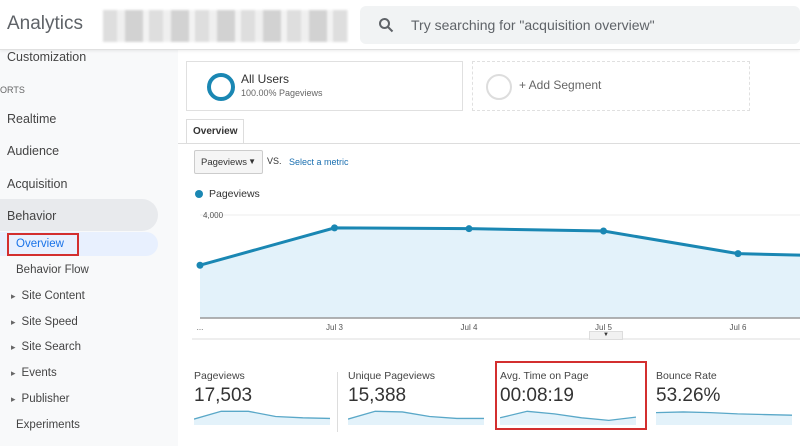 The height and width of the screenshot is (446, 800). Describe the element at coordinates (48, 425) in the screenshot. I see `sidebar-item-experiments: Experiments` at that location.